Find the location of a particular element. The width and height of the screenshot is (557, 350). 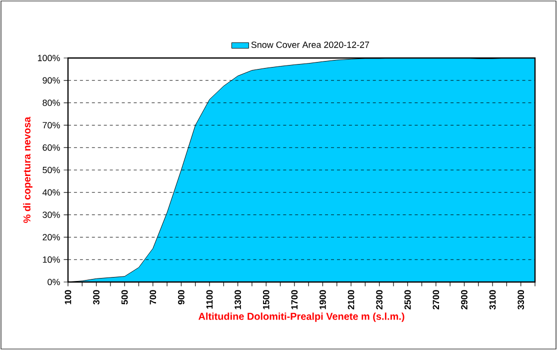

x-tick-label: 2300 is located at coordinates (379, 300).